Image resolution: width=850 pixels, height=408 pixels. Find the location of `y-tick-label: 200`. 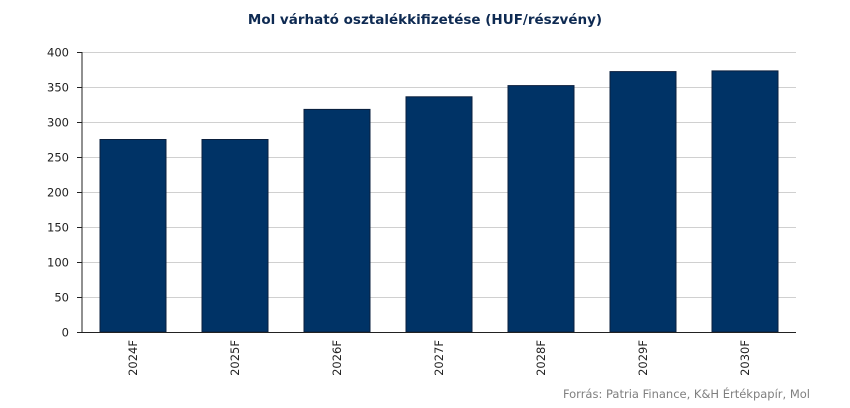

y-tick-label: 200 is located at coordinates (58, 193).